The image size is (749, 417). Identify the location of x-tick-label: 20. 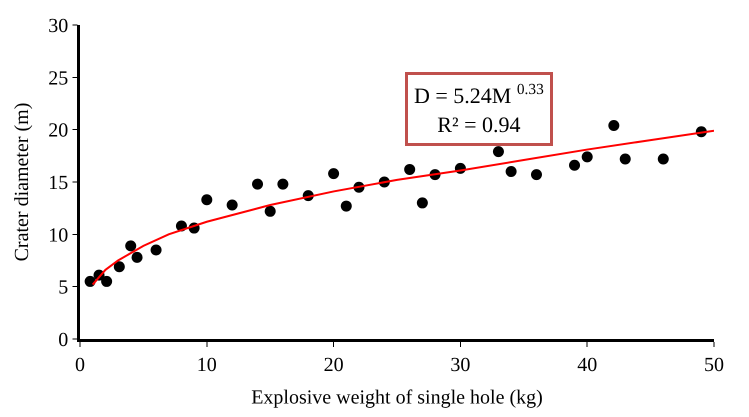
(334, 365).